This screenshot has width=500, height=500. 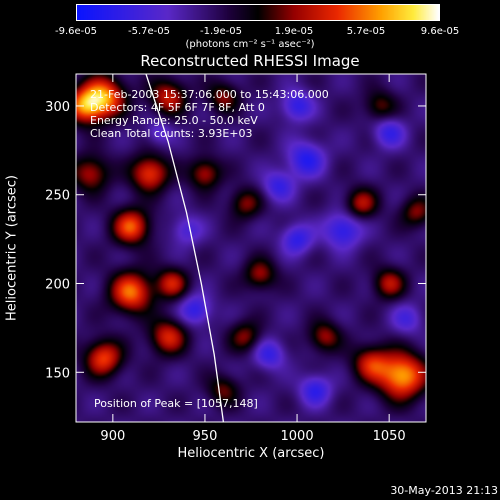 What do you see at coordinates (294, 31) in the screenshot?
I see `colorbar-tick: 1.9e-05` at bounding box center [294, 31].